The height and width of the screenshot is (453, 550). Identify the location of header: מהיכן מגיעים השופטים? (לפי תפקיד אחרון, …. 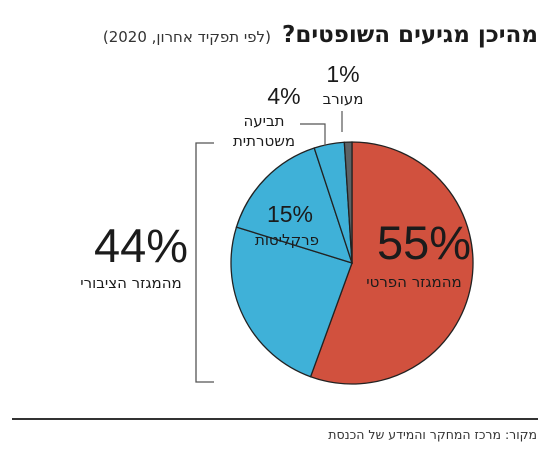
(275, 35).